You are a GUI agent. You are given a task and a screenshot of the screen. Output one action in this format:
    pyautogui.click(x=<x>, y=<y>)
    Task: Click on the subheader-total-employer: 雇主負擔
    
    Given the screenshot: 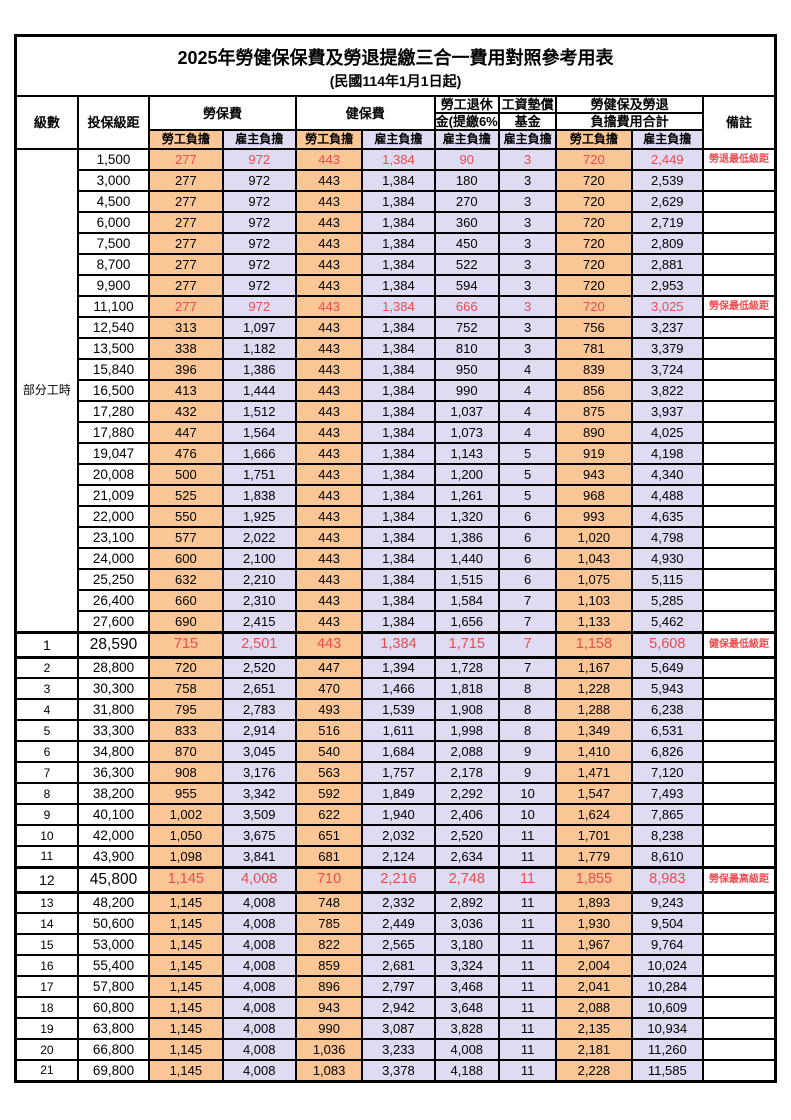 What is the action you would take?
    pyautogui.click(x=667, y=139)
    